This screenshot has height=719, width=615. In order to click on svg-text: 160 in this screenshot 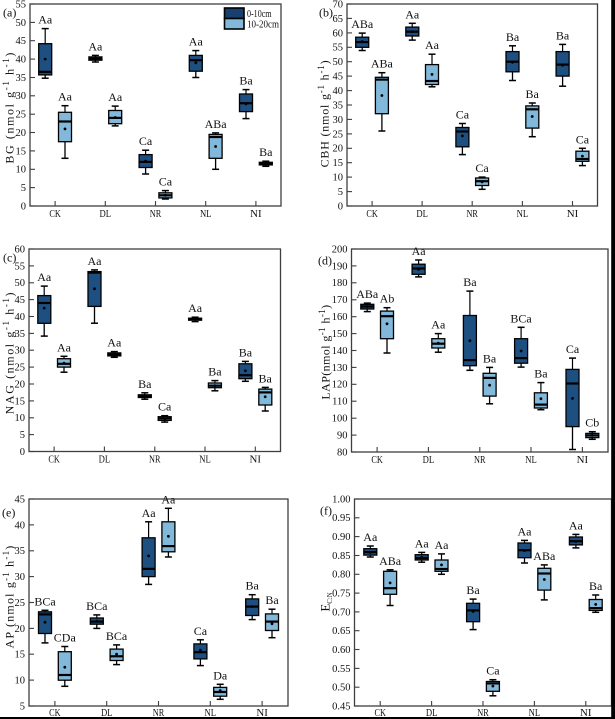, I will do `click(340, 317)`.